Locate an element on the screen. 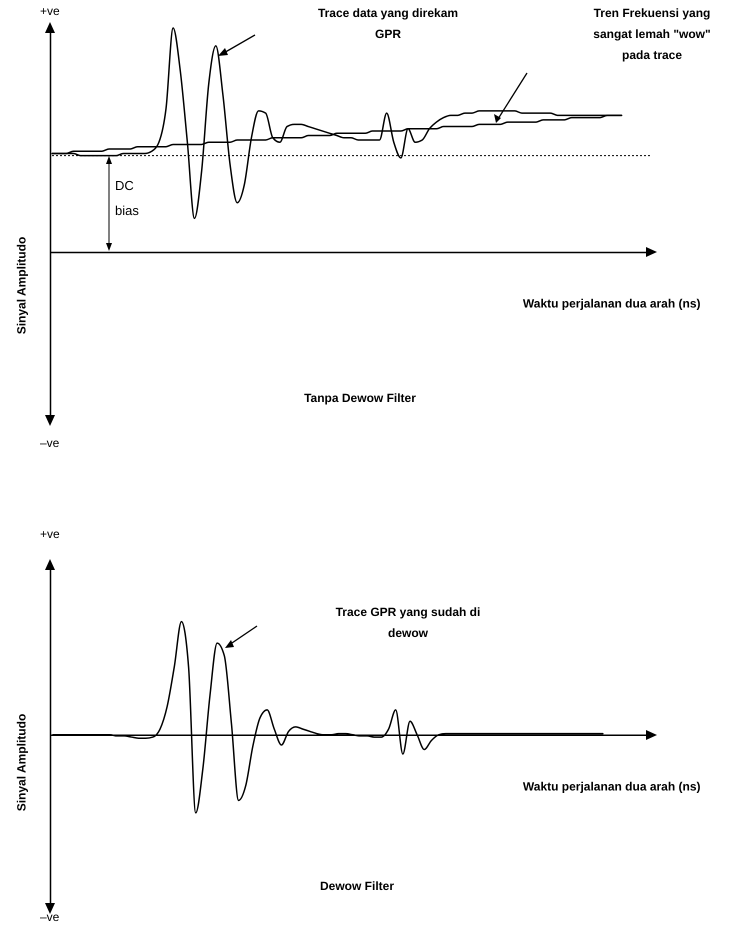 This screenshot has width=744, height=934. annotation: Trace data yang direkam GPR is located at coordinates (388, 23).